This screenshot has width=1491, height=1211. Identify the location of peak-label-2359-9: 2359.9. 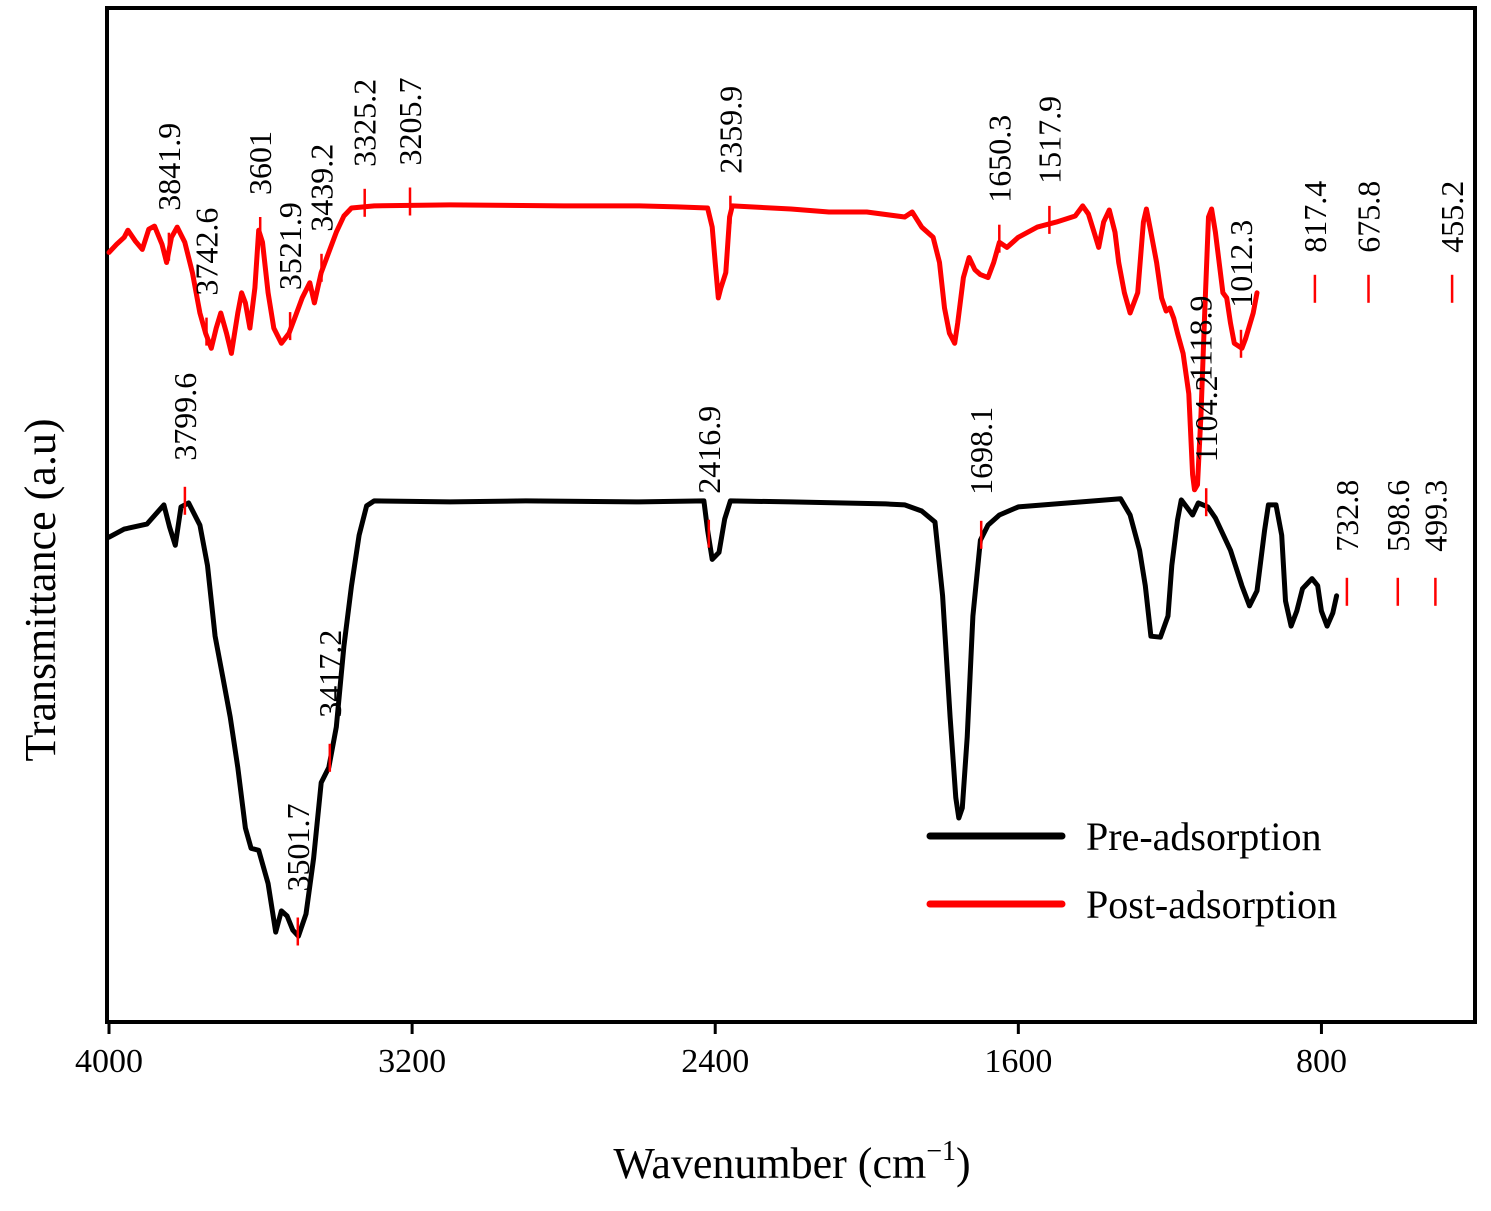
(730, 130).